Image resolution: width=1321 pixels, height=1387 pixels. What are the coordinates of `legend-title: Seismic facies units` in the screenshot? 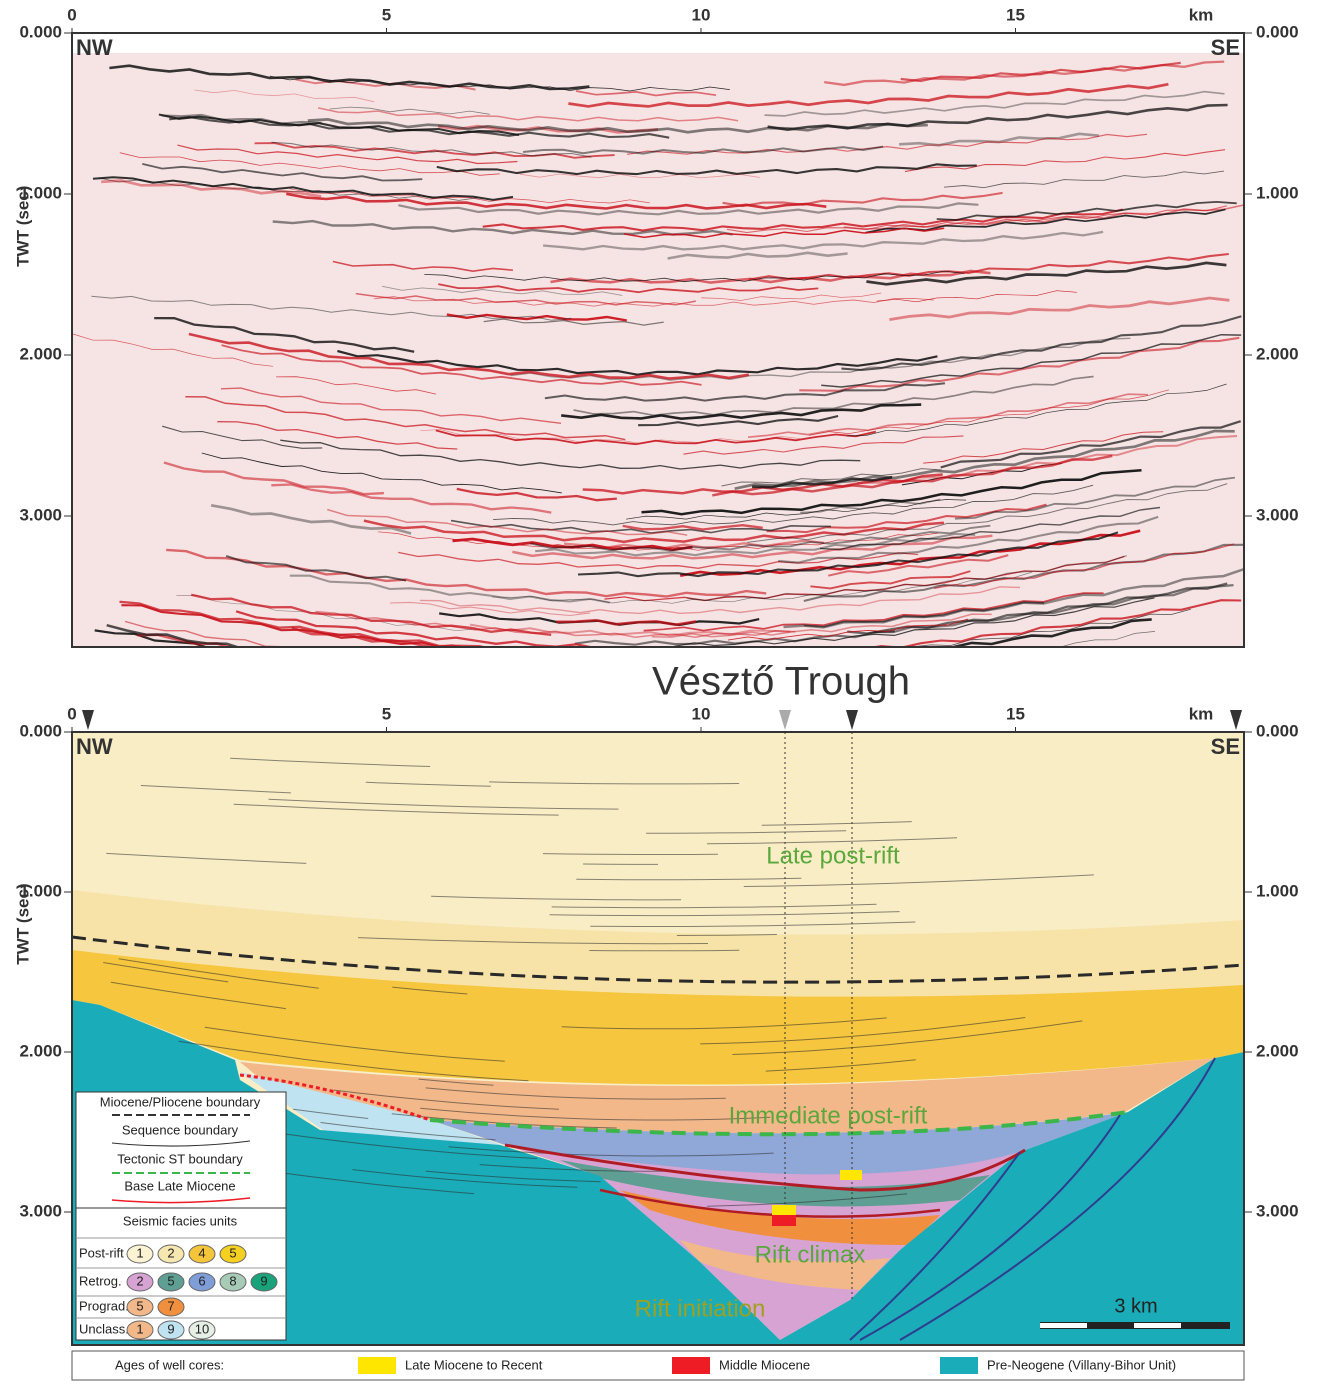 It's located at (180, 1220).